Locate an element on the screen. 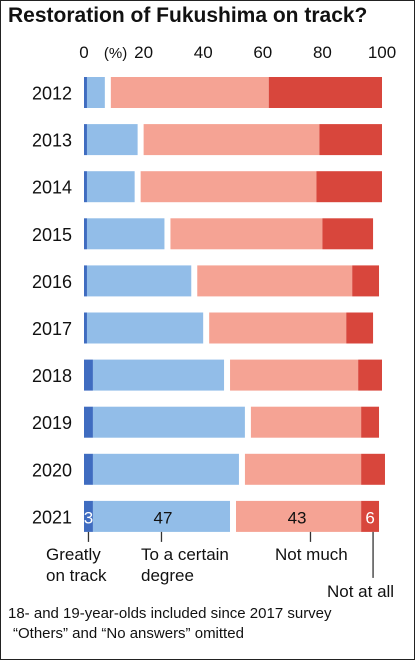 The width and height of the screenshot is (415, 660). x-tick-label-20: 20 is located at coordinates (143, 52).